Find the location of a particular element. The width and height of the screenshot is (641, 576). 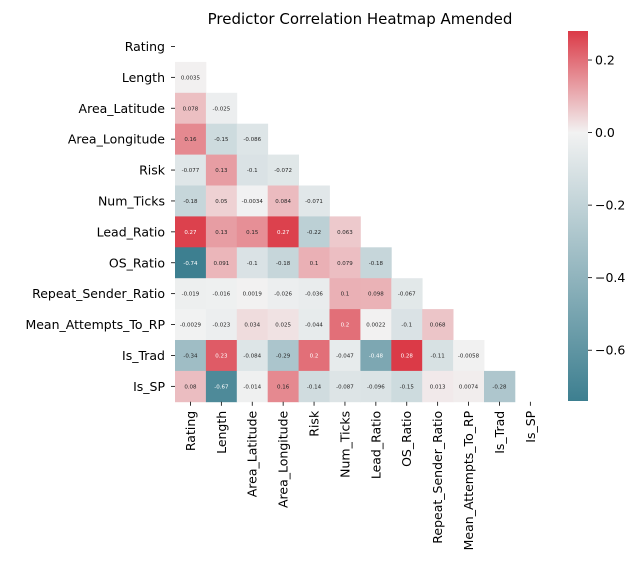

y-tick-label: Is_Trad is located at coordinates (143, 355).